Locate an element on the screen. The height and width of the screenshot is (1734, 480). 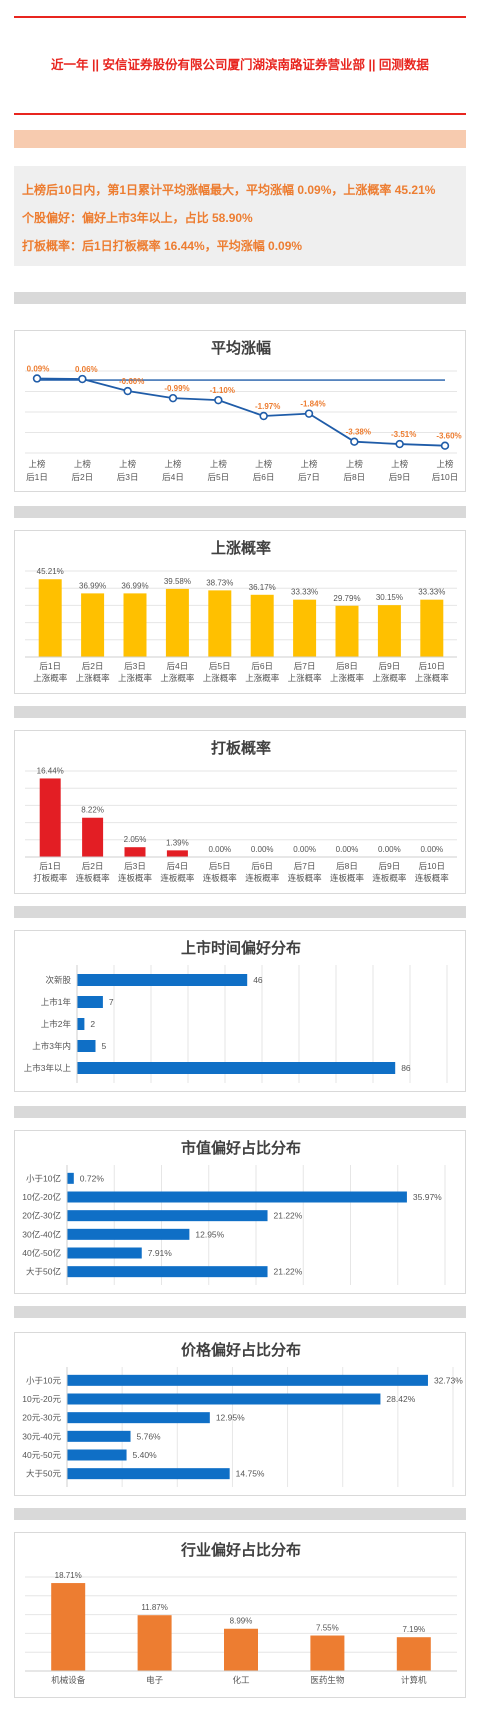
summary-line-3: 打板概率：后1日打板概率 16.44%，平均涨幅 0.09% is located at coordinates (162, 246).